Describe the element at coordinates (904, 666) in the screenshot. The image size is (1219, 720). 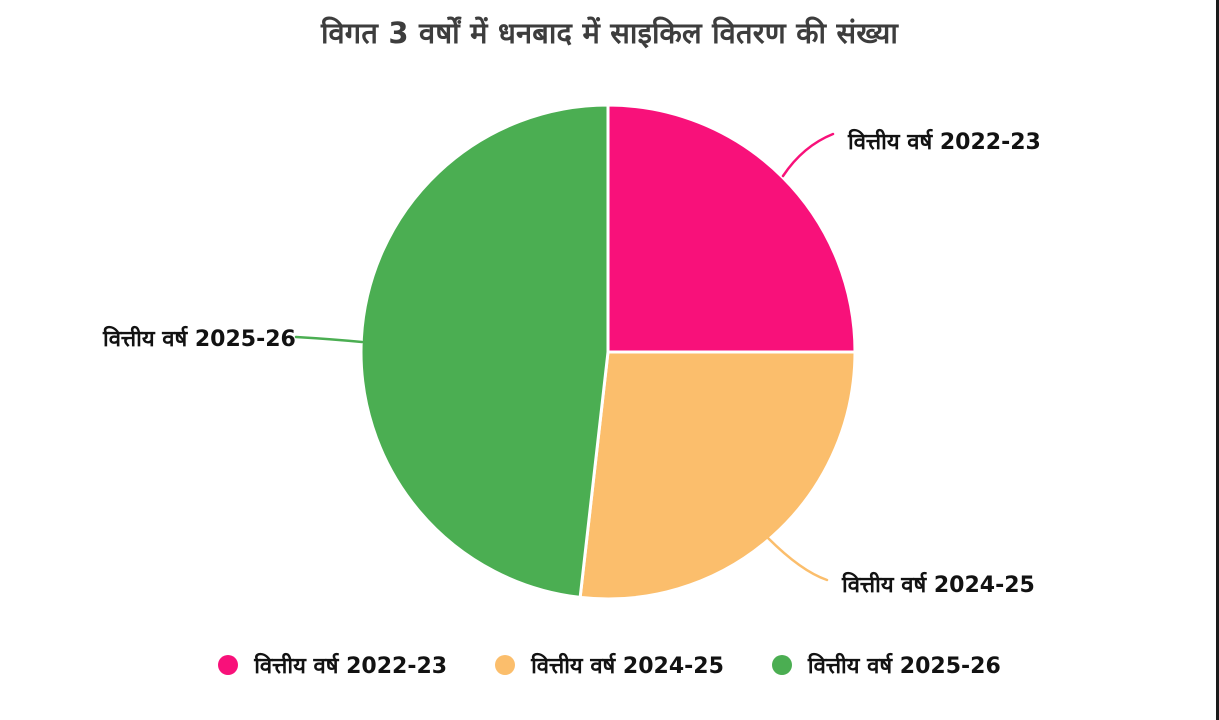
I see `legend-label-2025-26: वित्तीय वर्ष 2025-26` at that location.